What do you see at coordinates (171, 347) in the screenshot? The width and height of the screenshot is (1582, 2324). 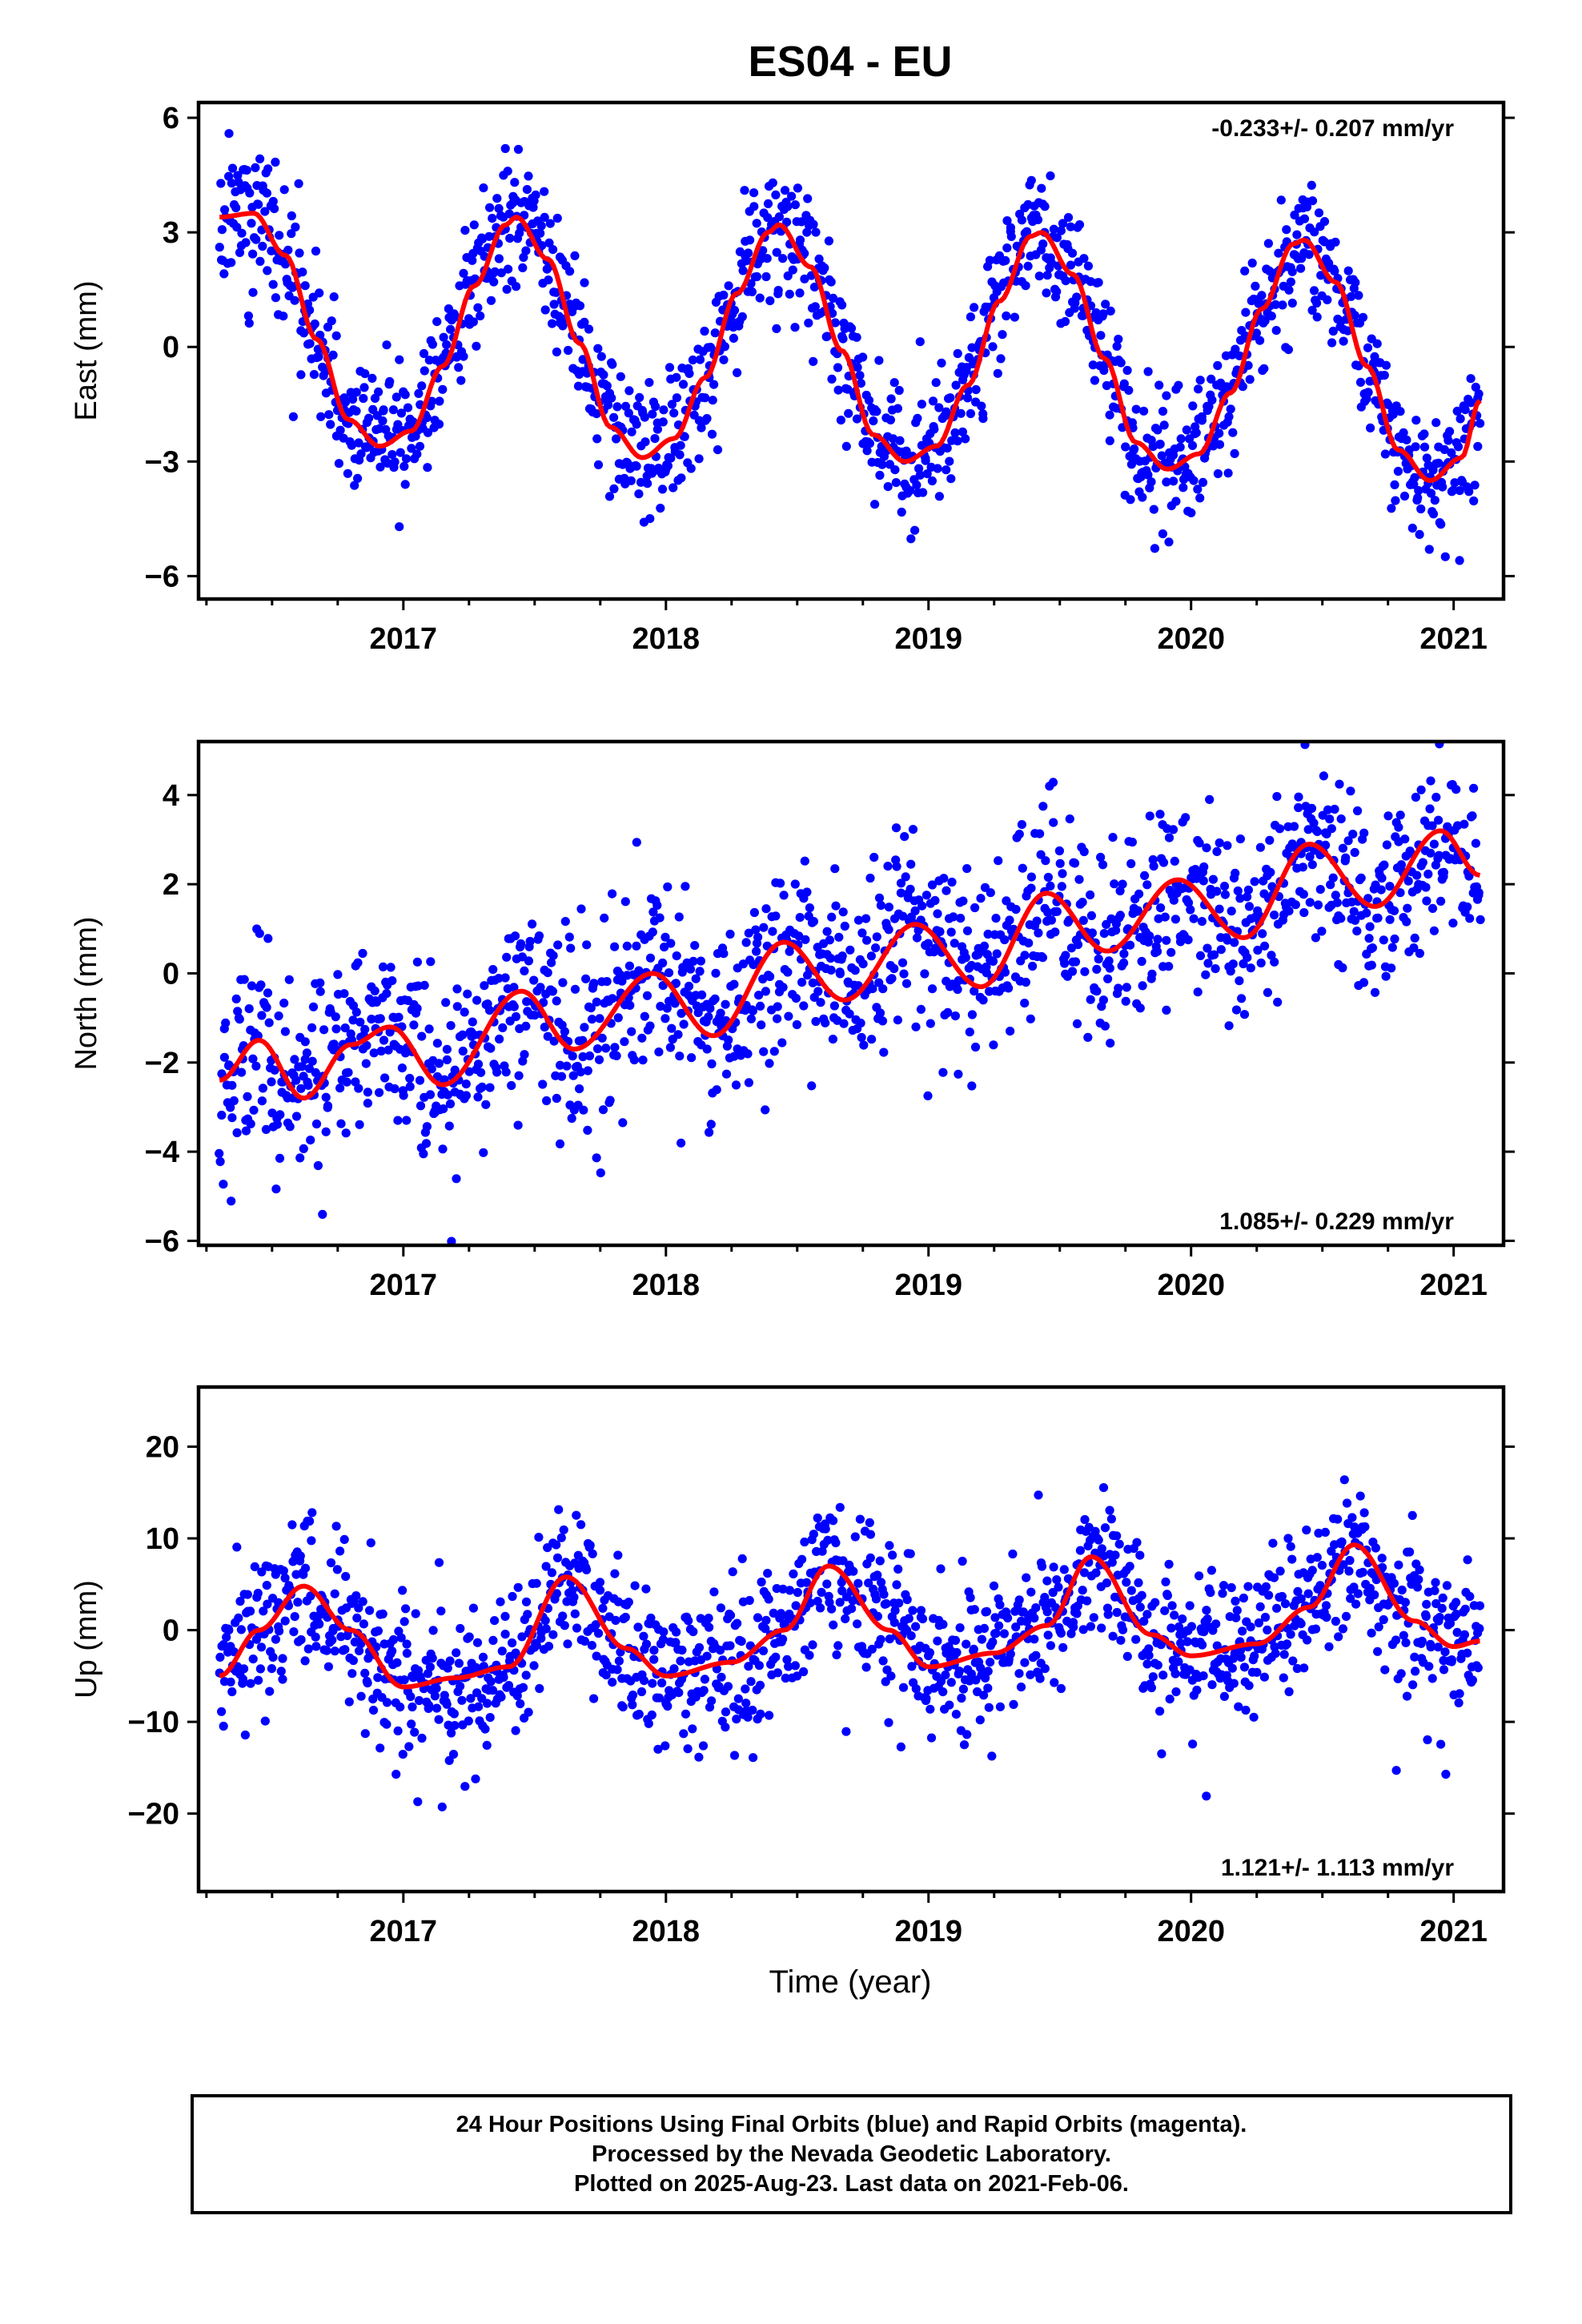 I see `east-y-tick-label: 0` at bounding box center [171, 347].